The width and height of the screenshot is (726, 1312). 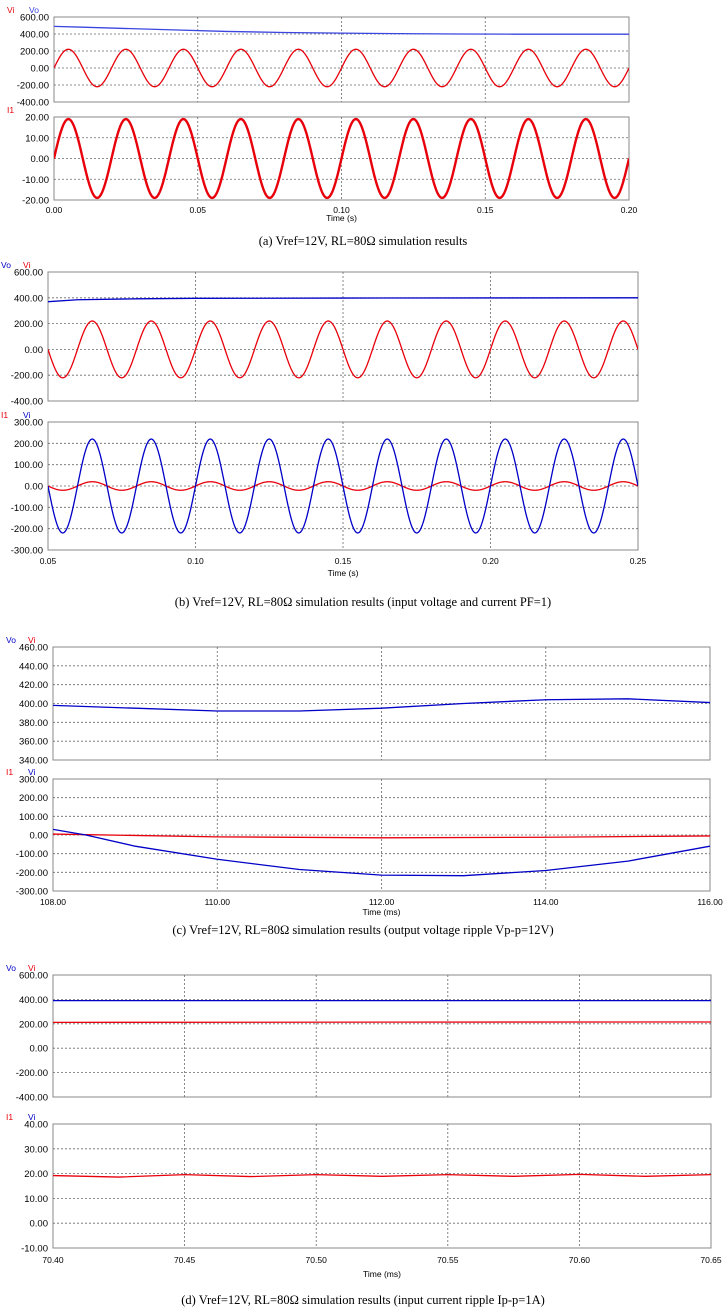 What do you see at coordinates (37, 138) in the screenshot?
I see `y-tick-label: 10.00` at bounding box center [37, 138].